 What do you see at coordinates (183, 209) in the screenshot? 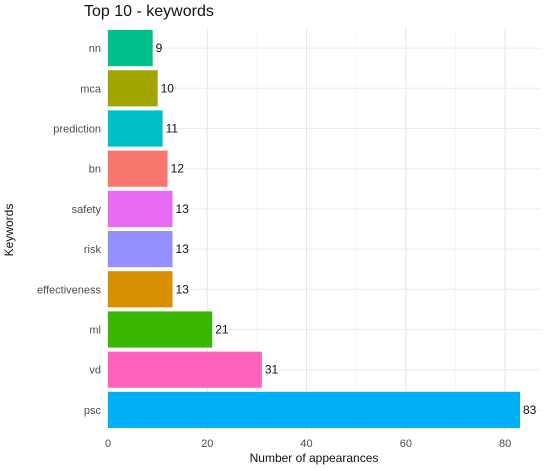
I see `value-label-safety: 13` at bounding box center [183, 209].